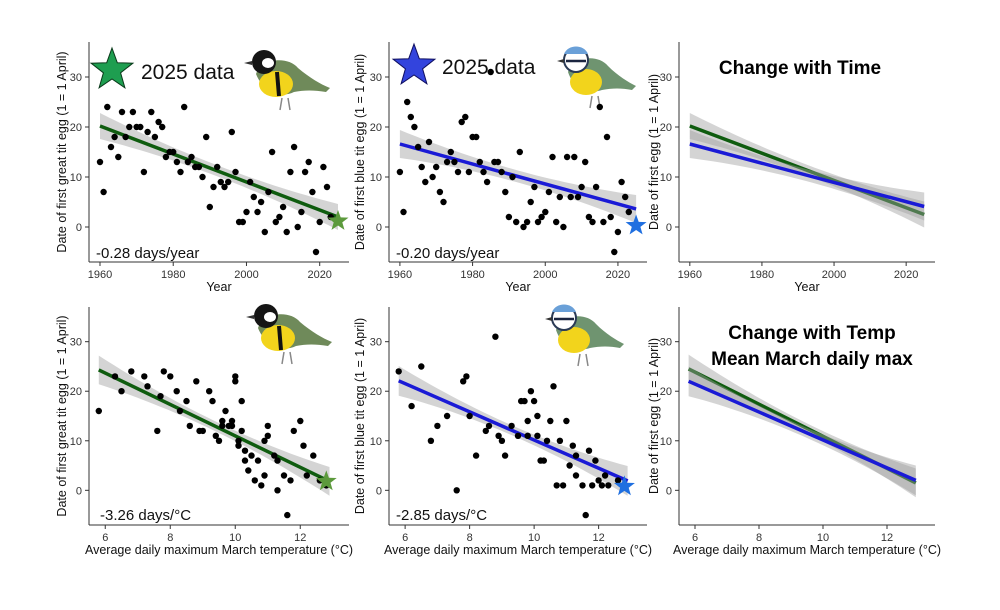  I want to click on panel-title-change-with-temp: Change with Temp, so click(811, 333).